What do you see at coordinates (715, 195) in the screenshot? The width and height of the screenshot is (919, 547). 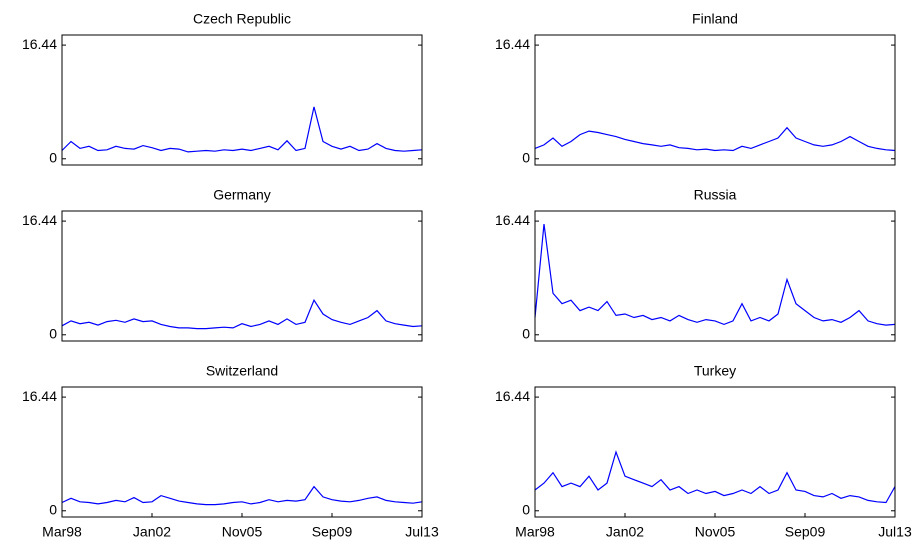 I see `panel-title: Russia` at bounding box center [715, 195].